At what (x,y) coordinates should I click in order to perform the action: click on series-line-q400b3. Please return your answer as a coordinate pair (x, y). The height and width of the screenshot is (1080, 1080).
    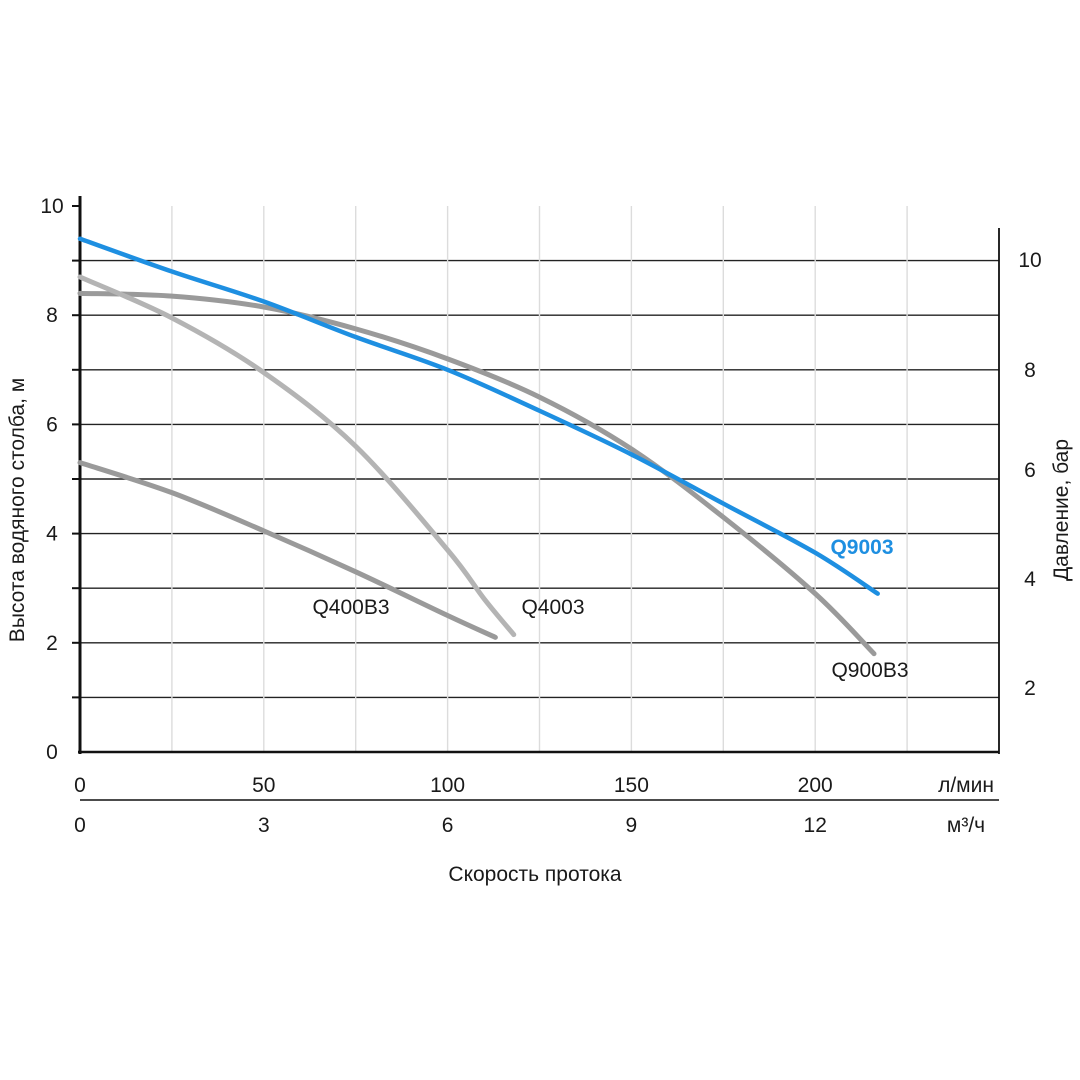
    Looking at the image, I should click on (287, 550).